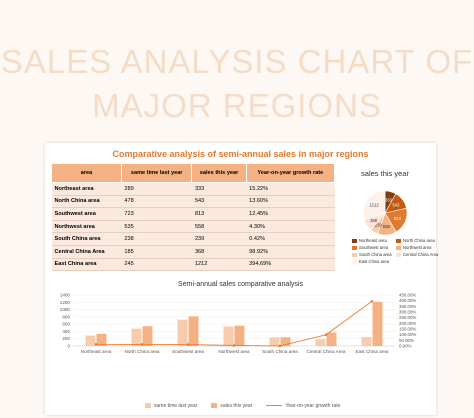 The height and width of the screenshot is (418, 474). Describe the element at coordinates (407, 306) in the screenshot. I see `y2-tick-label: 350.00%` at that location.